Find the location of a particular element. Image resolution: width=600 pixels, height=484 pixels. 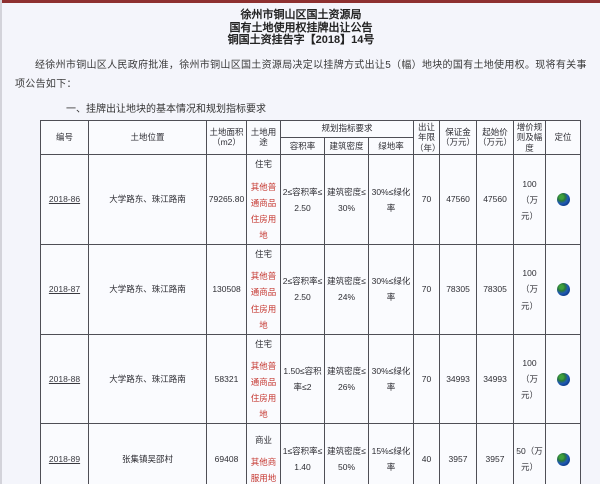

title-line-doc-number: 铜国土资挂告字【2018】14号 is located at coordinates (301, 40).